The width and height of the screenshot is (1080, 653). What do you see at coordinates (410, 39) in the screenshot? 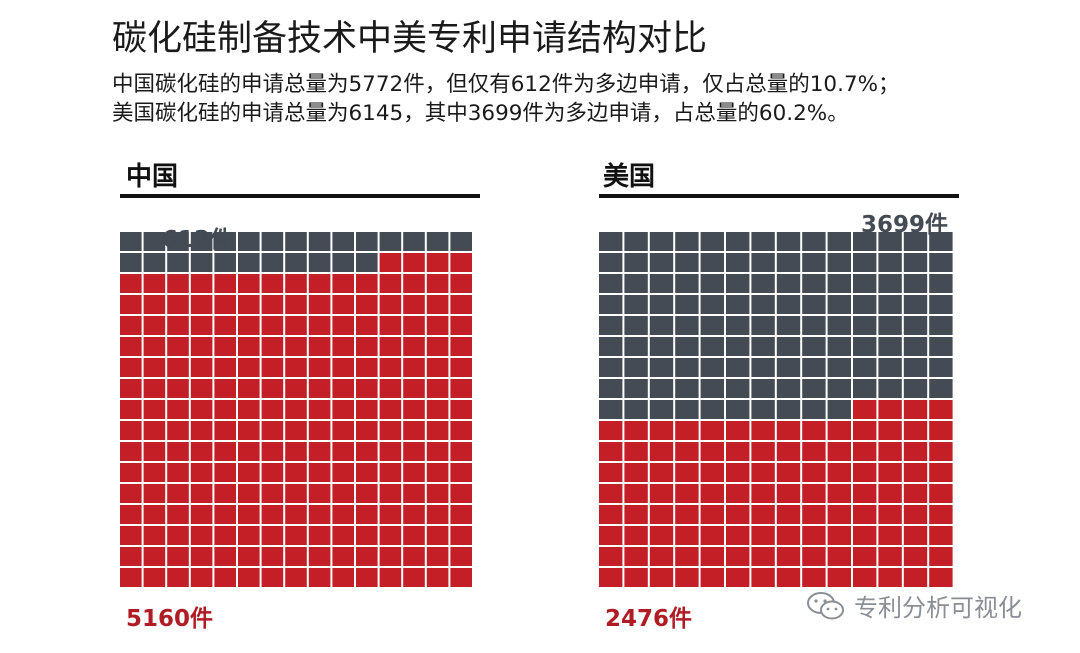
I see `page-title: 碳化硅制备技术中美专利申请结构对比` at bounding box center [410, 39].